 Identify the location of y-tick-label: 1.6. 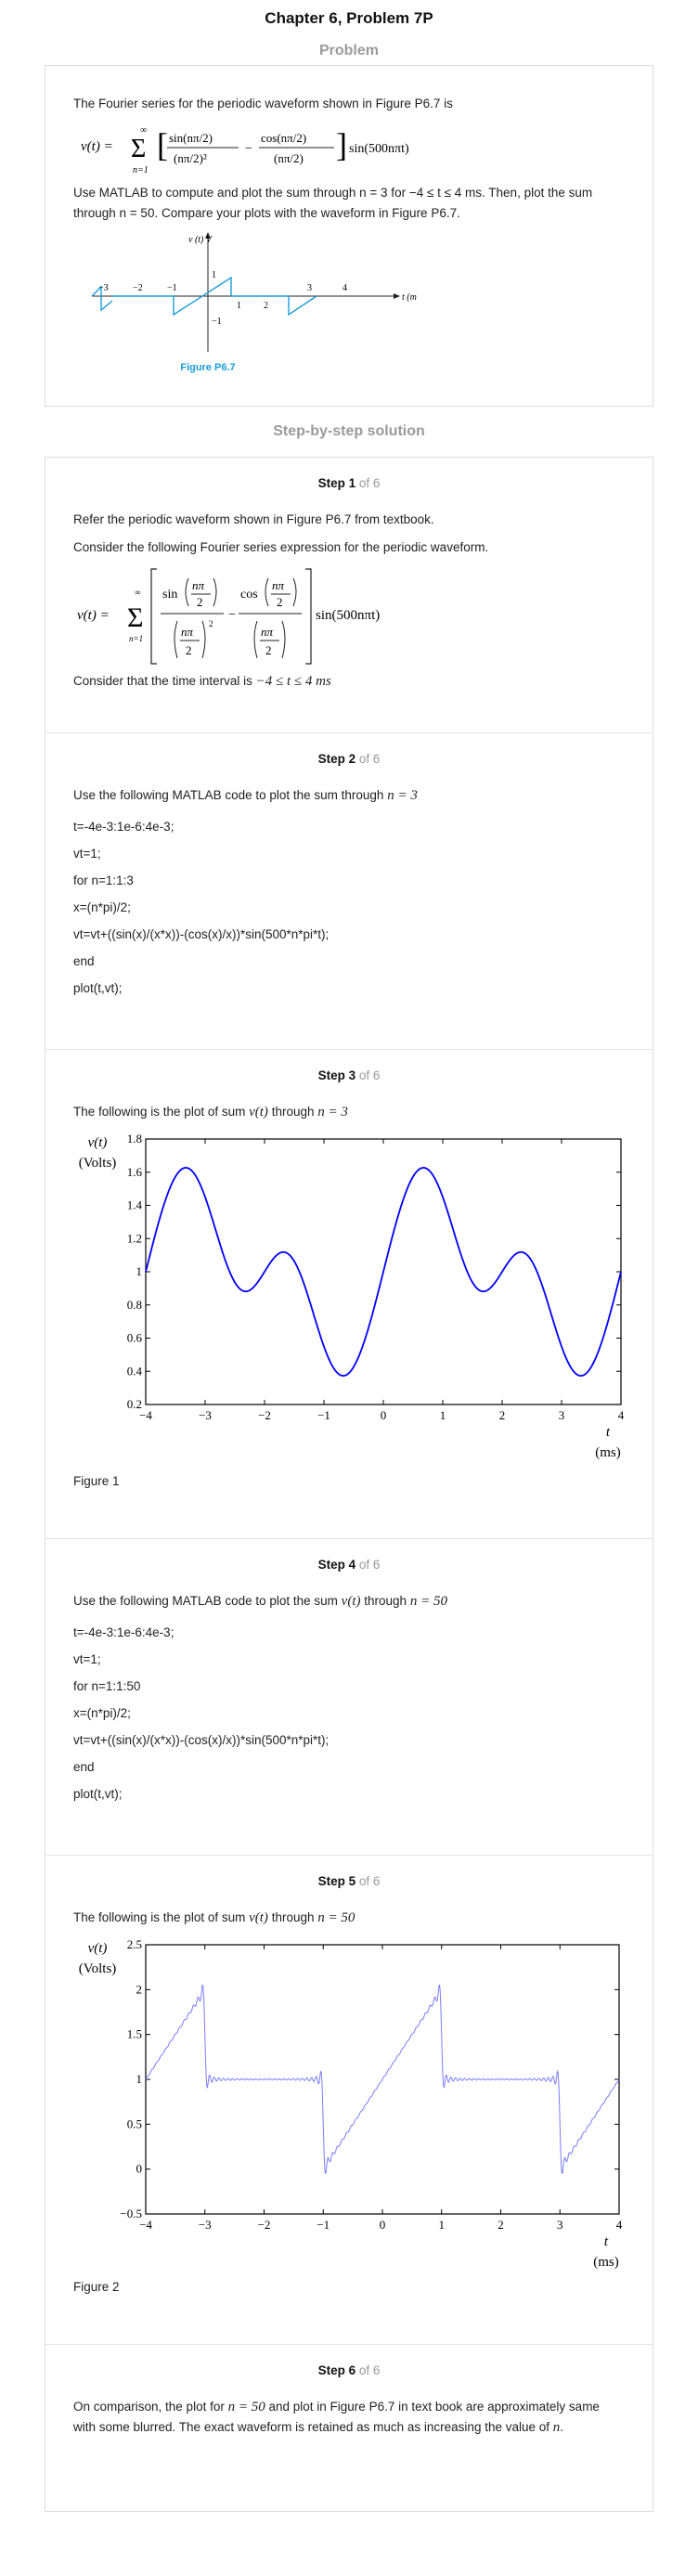
(135, 1172).